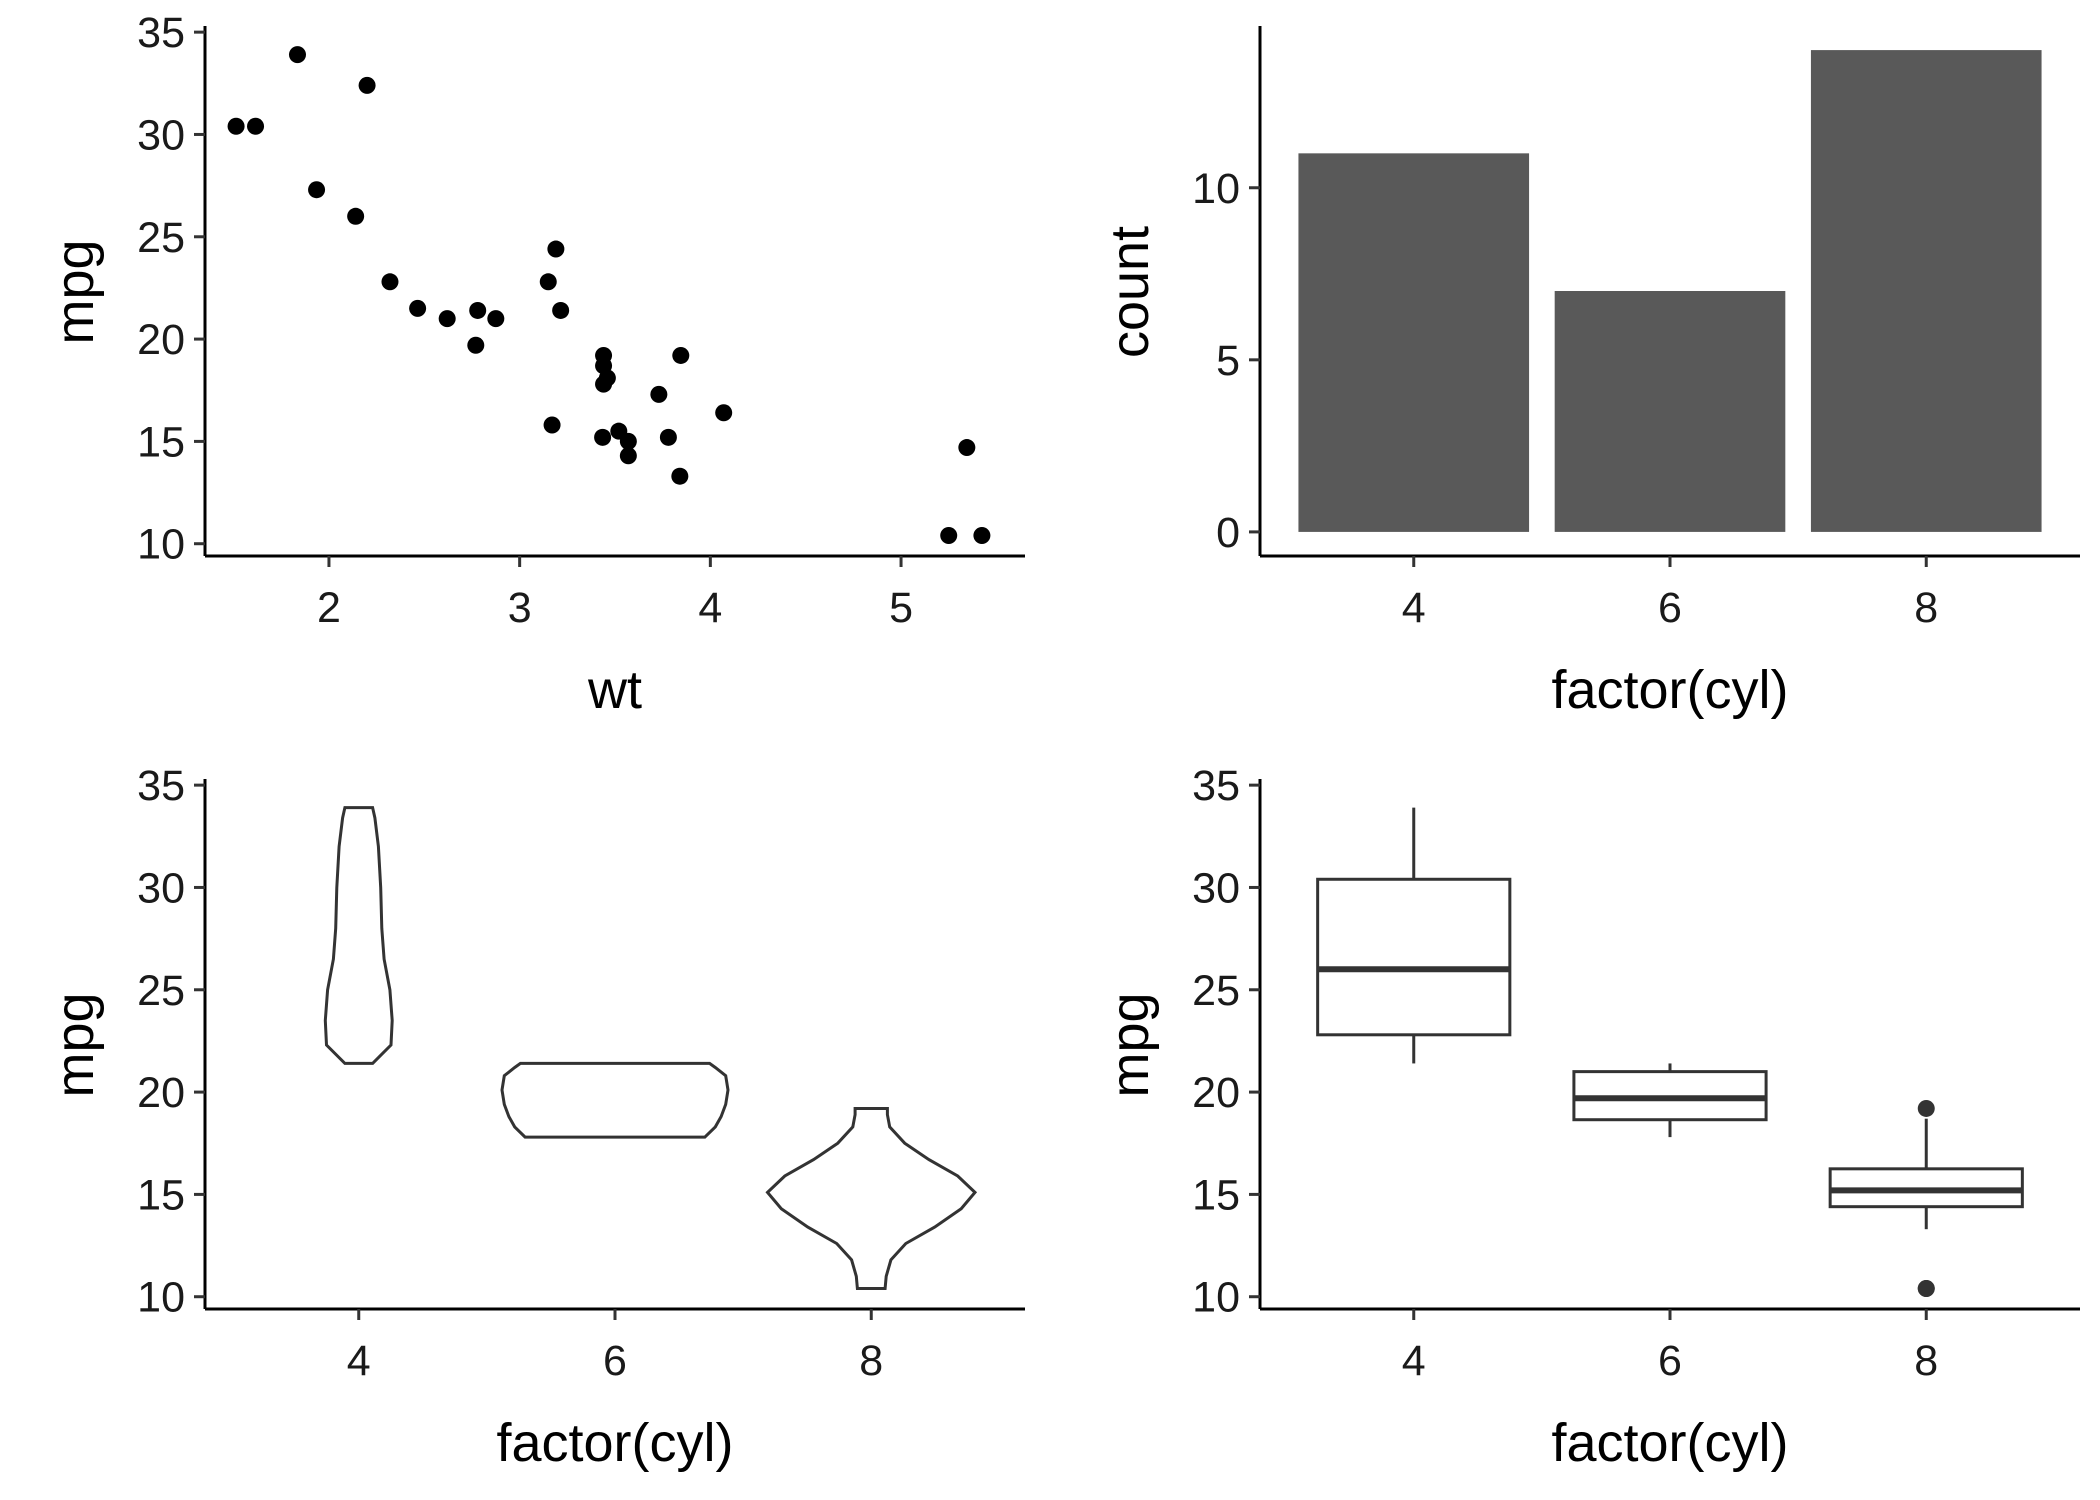 The width and height of the screenshot is (2100, 1500). What do you see at coordinates (1228, 533) in the screenshot?
I see `y-tick-label: 0` at bounding box center [1228, 533].